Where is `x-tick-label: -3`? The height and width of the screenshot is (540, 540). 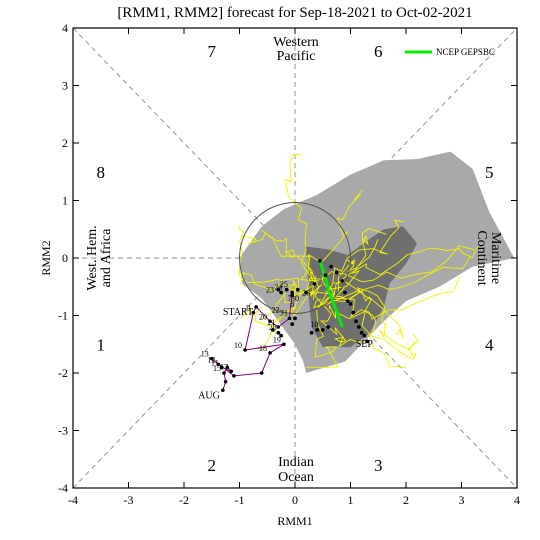
x-tick-label: -3 is located at coordinates (129, 500).